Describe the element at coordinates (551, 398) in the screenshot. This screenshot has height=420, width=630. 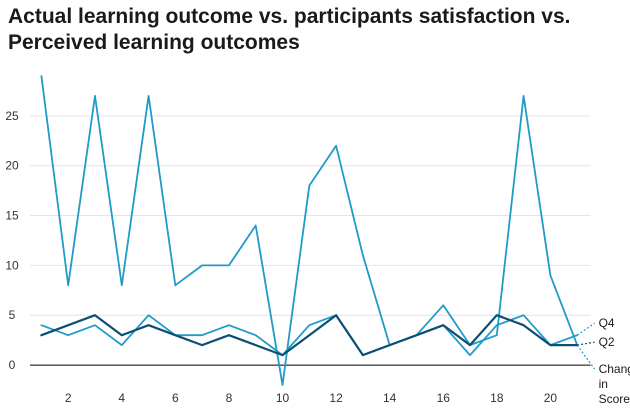
I see `x-tick-label: 20` at that location.